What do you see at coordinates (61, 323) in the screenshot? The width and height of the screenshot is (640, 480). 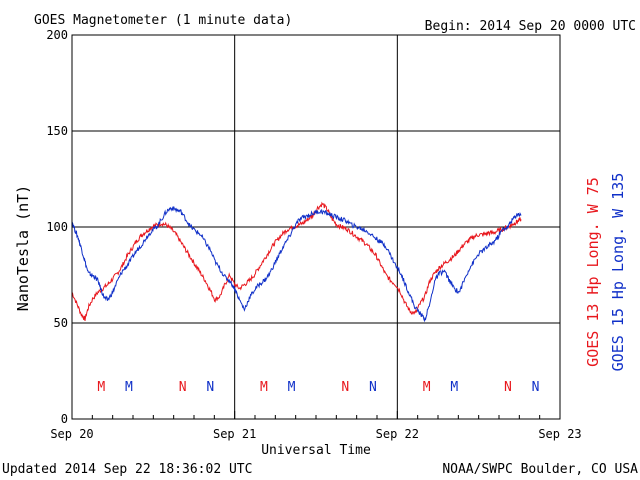 I see `y-tick-label: 50` at bounding box center [61, 323].